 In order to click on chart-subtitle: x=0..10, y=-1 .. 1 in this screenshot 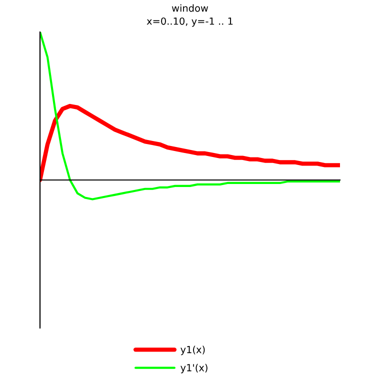, I will do `click(189, 22)`.